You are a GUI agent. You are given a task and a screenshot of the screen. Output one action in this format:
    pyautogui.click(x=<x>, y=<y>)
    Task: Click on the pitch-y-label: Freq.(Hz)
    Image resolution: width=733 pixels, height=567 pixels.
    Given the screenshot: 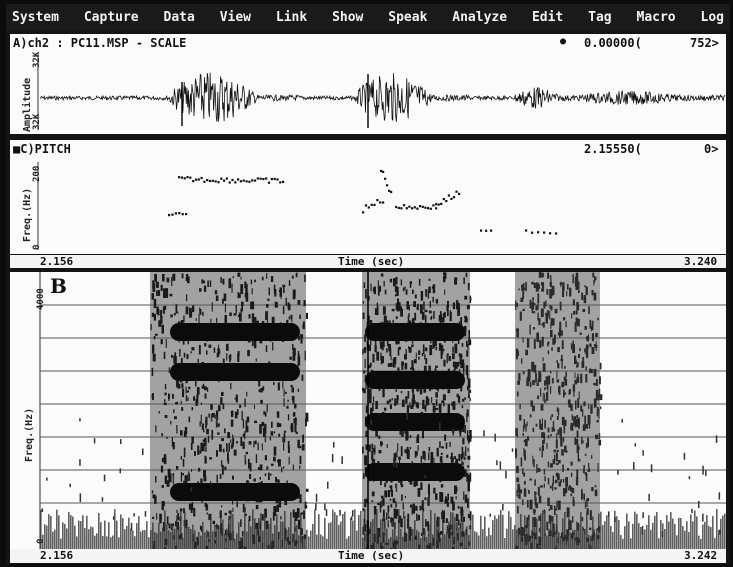 What is the action you would take?
    pyautogui.click(x=27, y=214)
    